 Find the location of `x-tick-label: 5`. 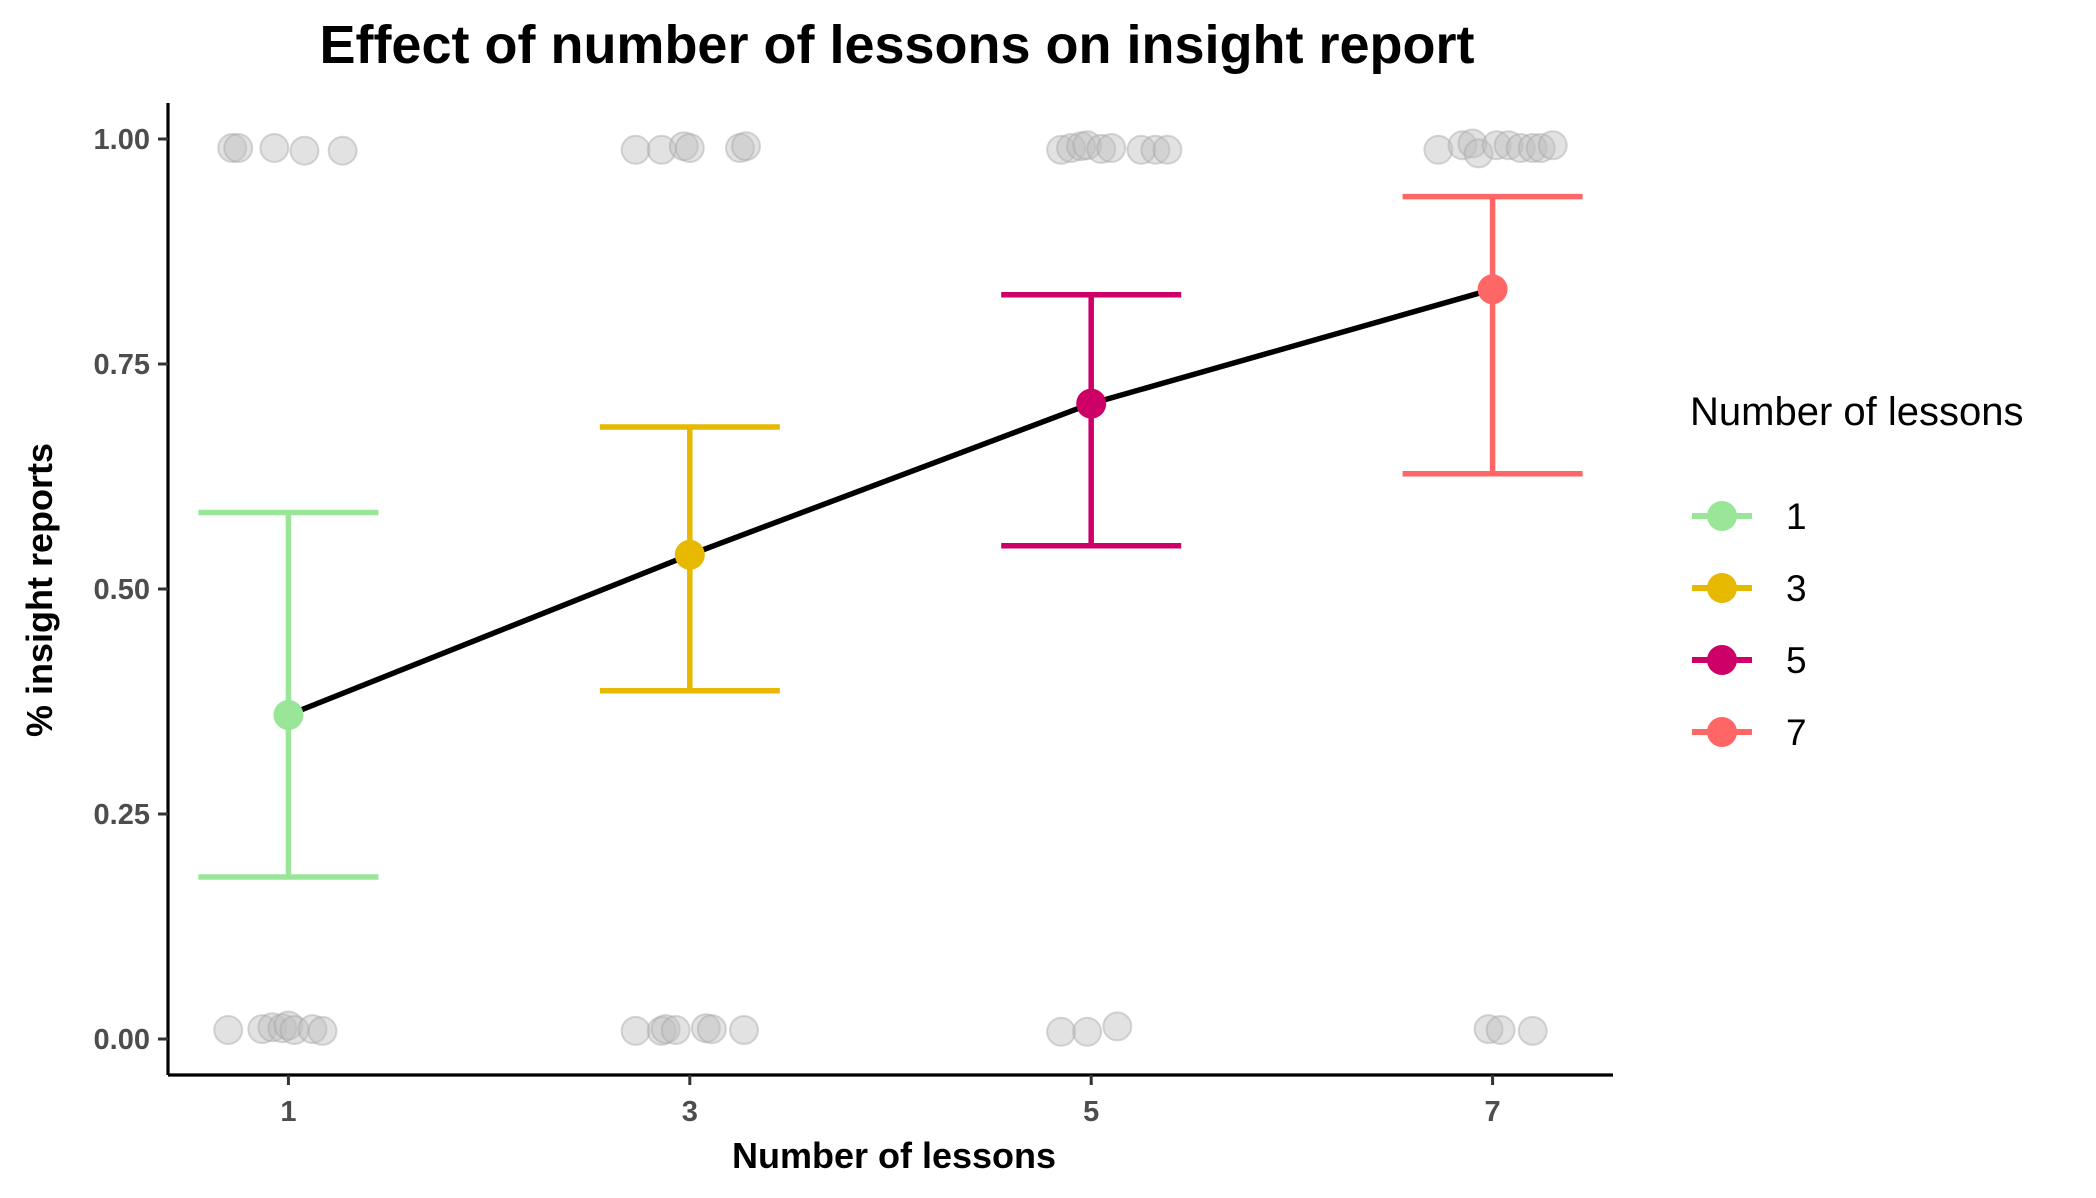

x-tick-label: 5 is located at coordinates (1091, 1112).